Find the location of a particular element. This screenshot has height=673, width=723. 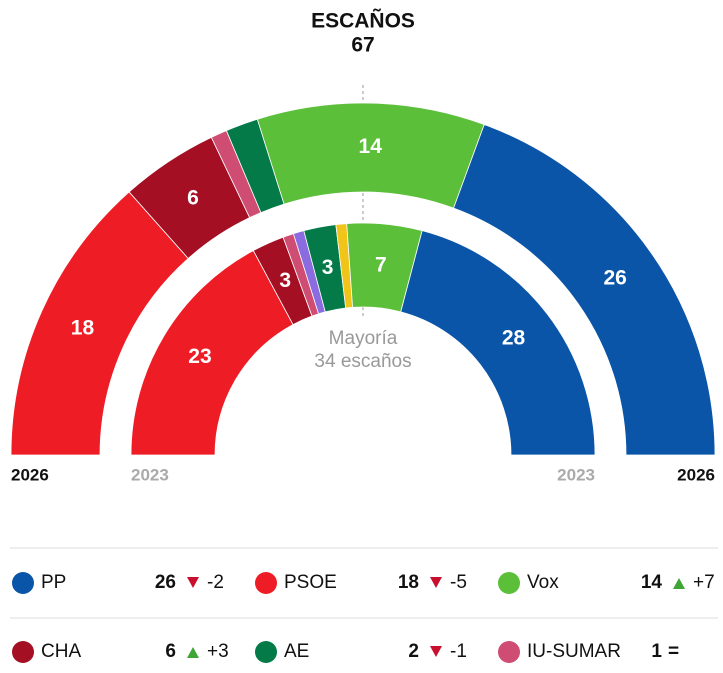

legend-change: +7 is located at coordinates (704, 582).